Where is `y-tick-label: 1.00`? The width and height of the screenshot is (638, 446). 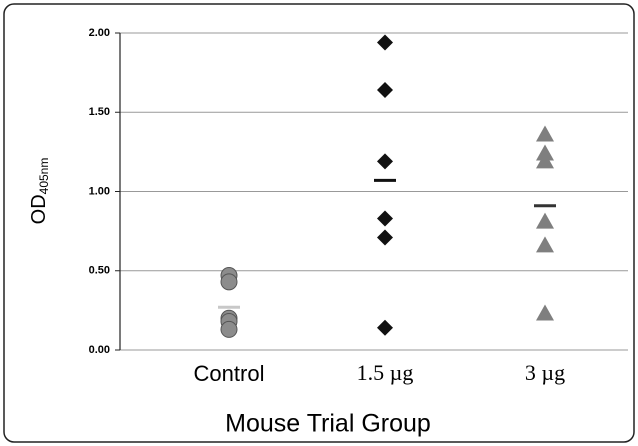 y-tick-label: 1.00 is located at coordinates (99, 191).